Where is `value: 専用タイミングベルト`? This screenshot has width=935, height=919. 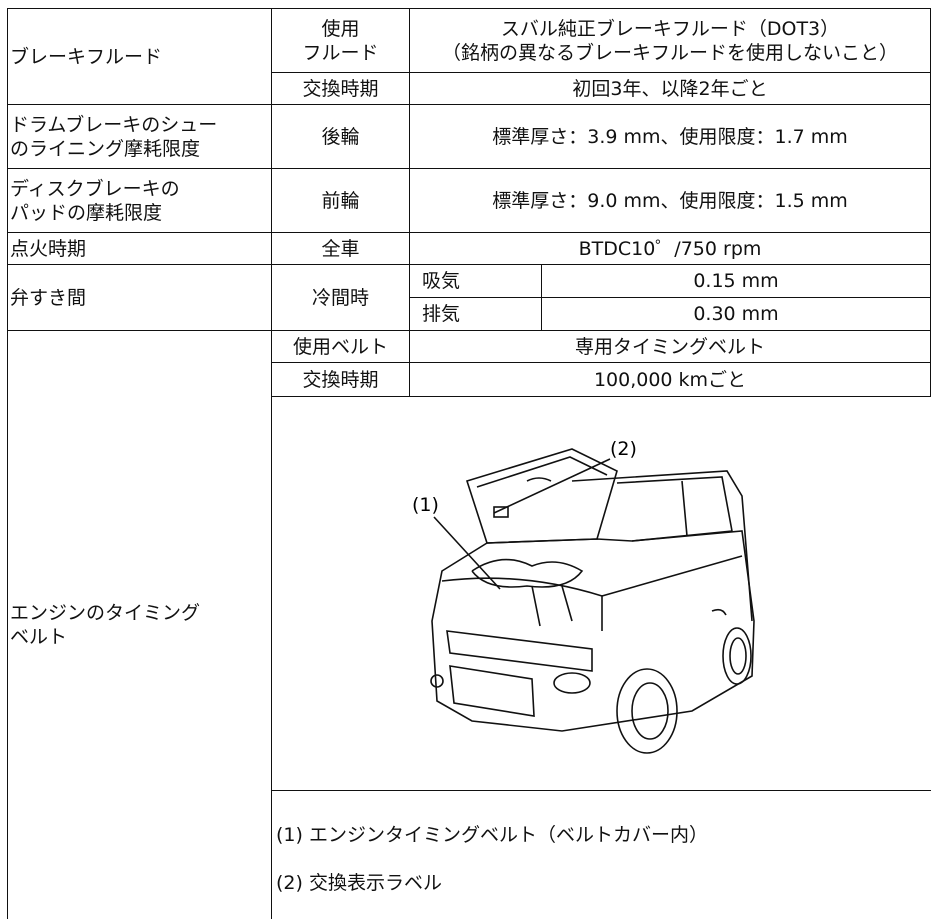
value: 専用タイミングベルト is located at coordinates (670, 347).